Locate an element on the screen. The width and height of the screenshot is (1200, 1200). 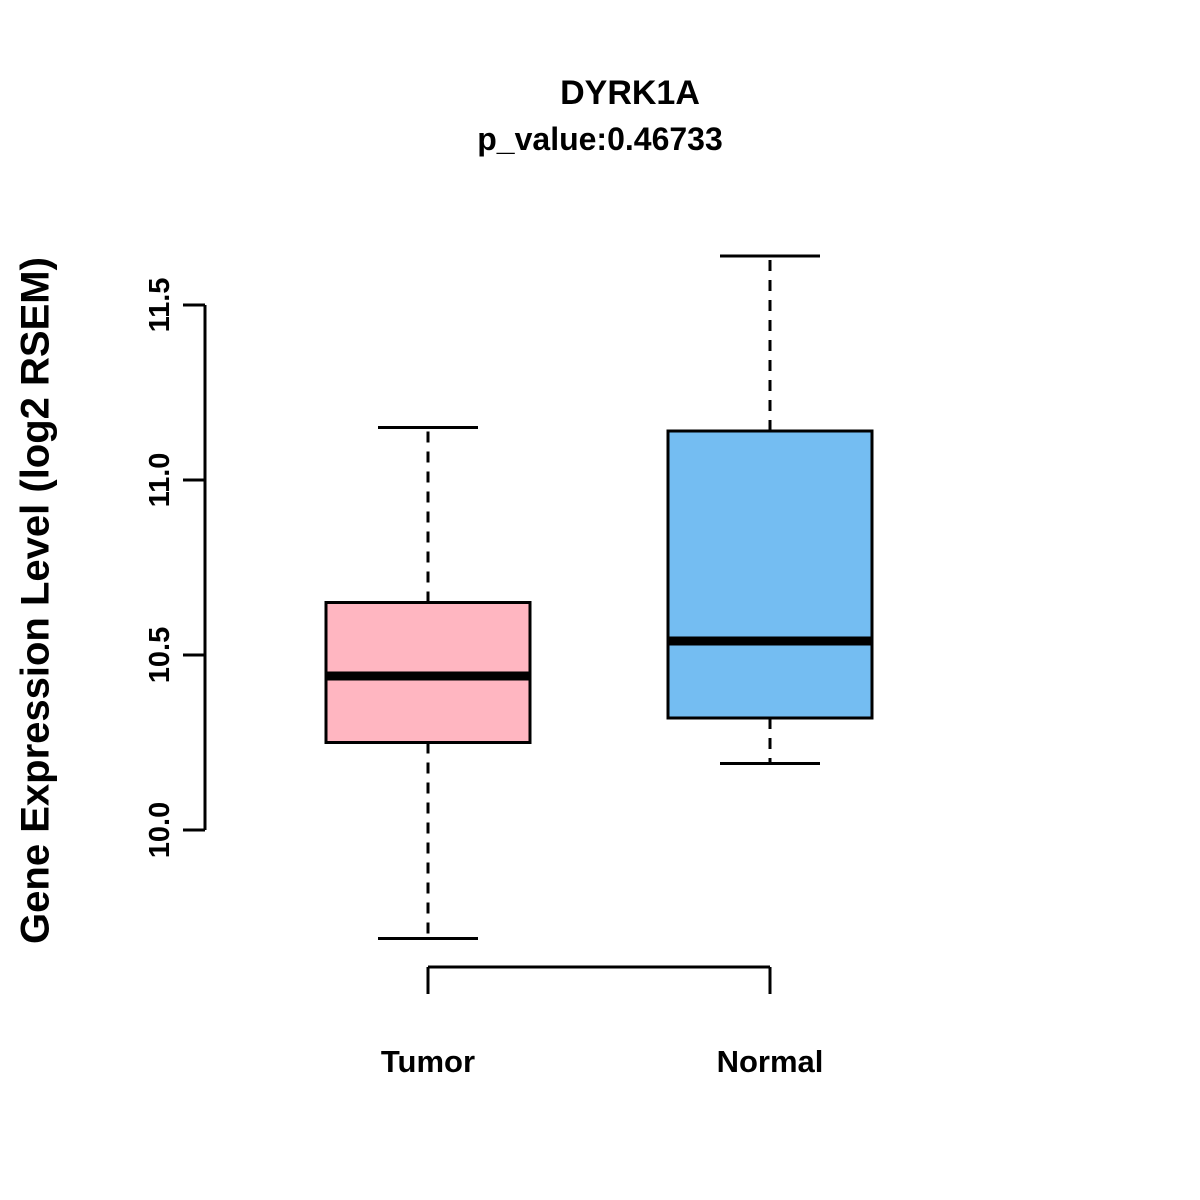
category-label-tumor: Tumor is located at coordinates (428, 1061).